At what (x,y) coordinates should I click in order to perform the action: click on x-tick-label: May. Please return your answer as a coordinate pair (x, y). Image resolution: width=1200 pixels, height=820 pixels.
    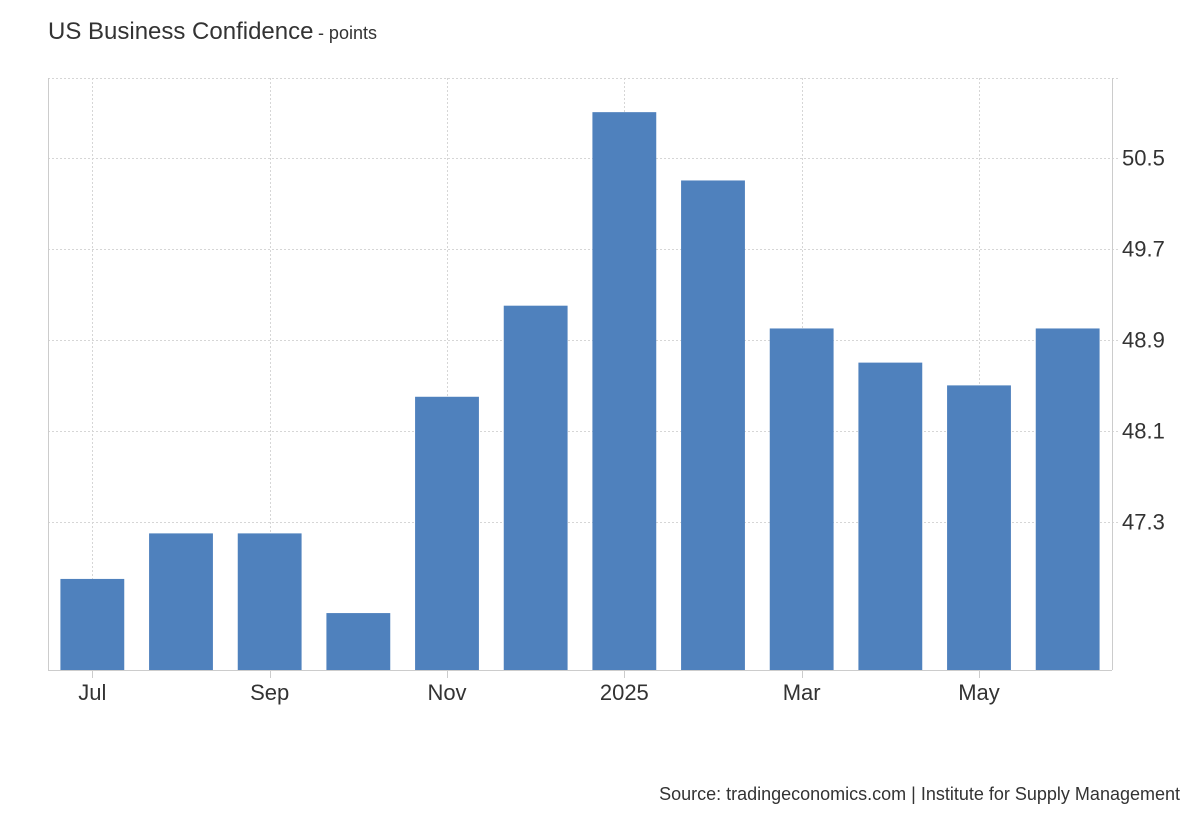
    Looking at the image, I should click on (979, 692).